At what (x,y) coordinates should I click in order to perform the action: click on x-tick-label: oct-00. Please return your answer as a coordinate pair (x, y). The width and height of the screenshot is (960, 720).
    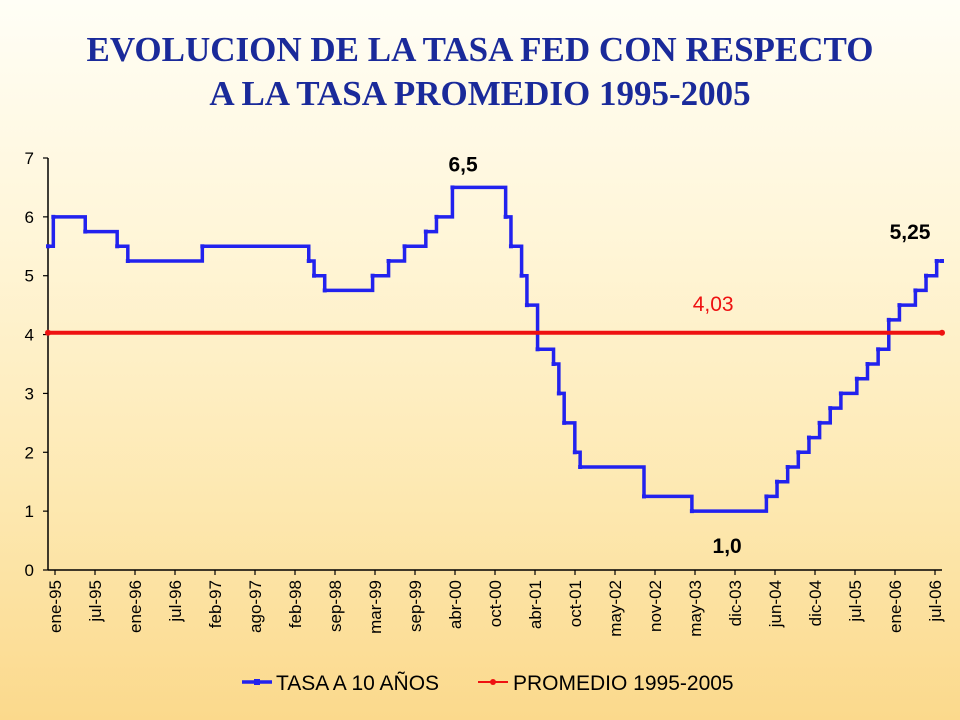
    Looking at the image, I should click on (495, 603).